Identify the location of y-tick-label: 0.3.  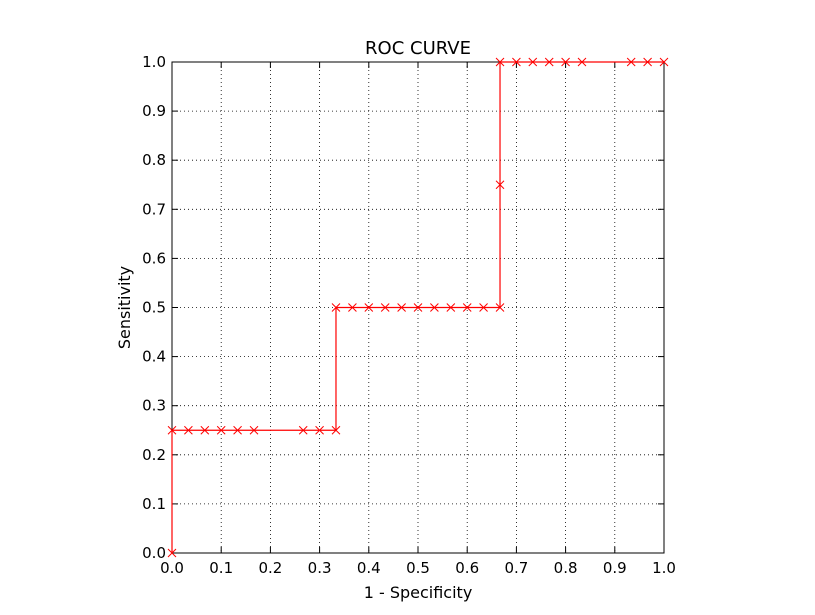
(154, 406).